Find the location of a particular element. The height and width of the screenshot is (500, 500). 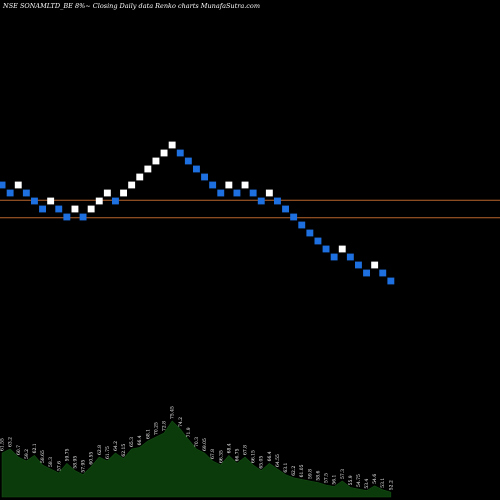

volume-label: 65.3 is located at coordinates (132, 442).